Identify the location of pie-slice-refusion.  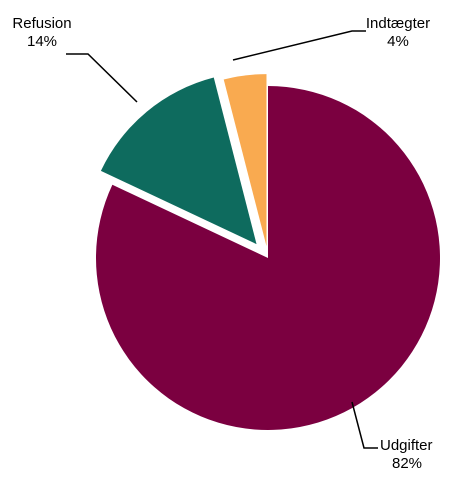
(178, 161).